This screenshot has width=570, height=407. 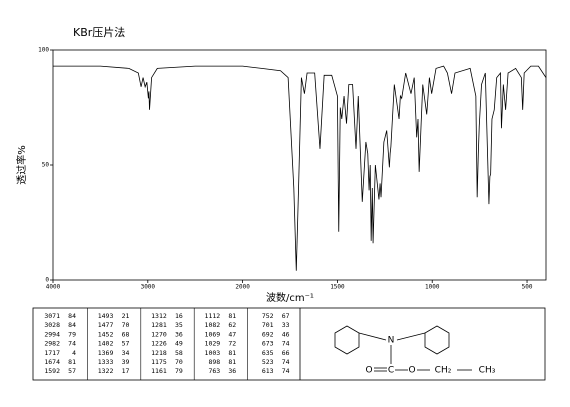 What do you see at coordinates (148, 287) in the screenshot?
I see `x-tick-label: 3000` at bounding box center [148, 287].